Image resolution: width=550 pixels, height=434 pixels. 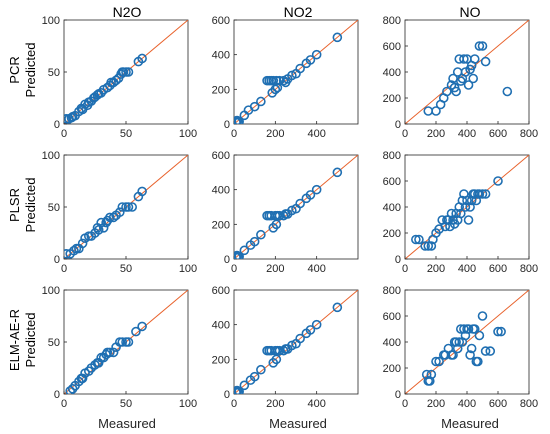 I want to click on y-tick-label-plsr-no: 200, so click(x=392, y=234).